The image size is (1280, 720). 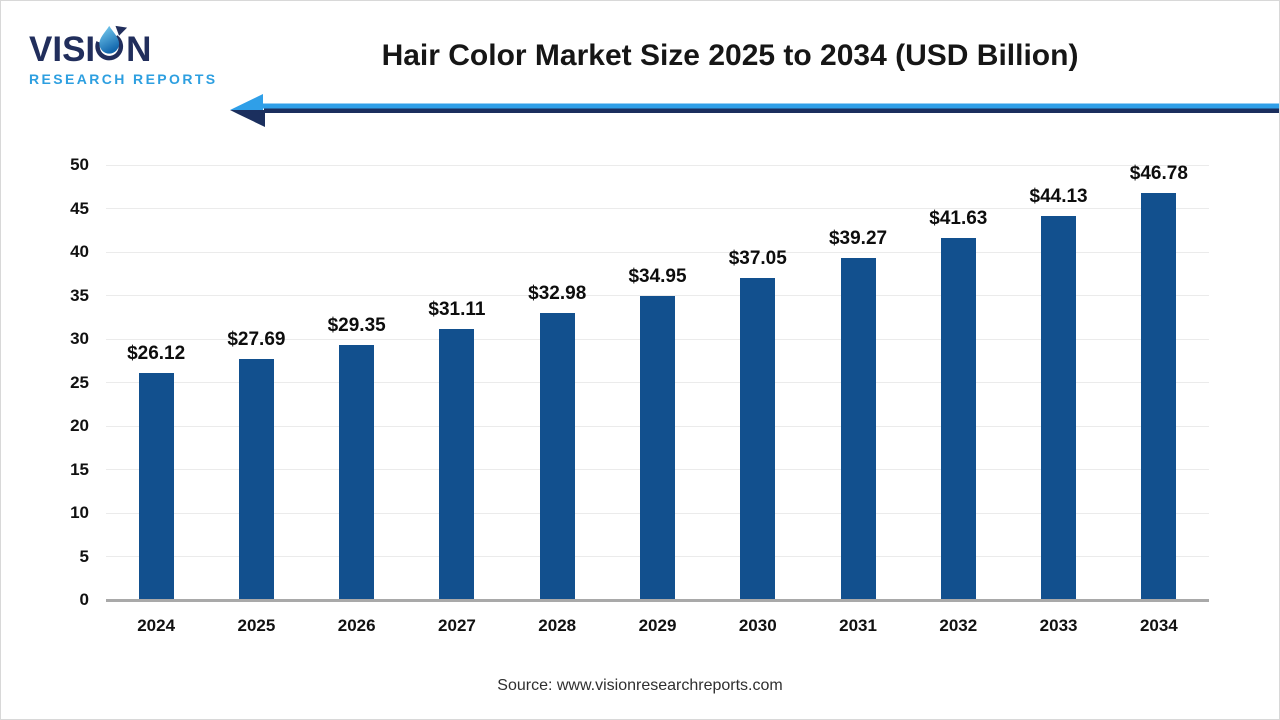 I want to click on logo-subtext: RESEARCH REPORTS, so click(x=123, y=79).